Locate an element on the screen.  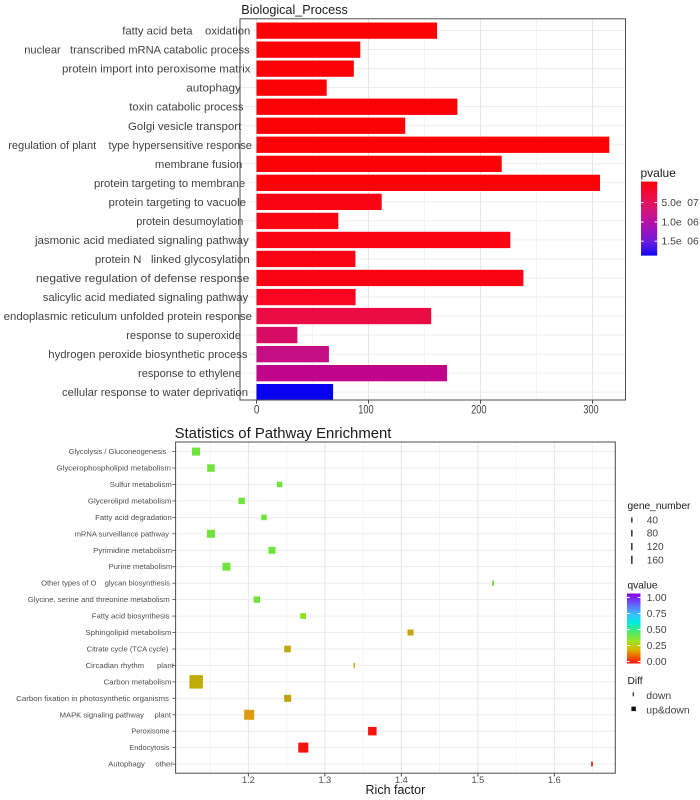
svg-text: 1.4 is located at coordinates (401, 780).